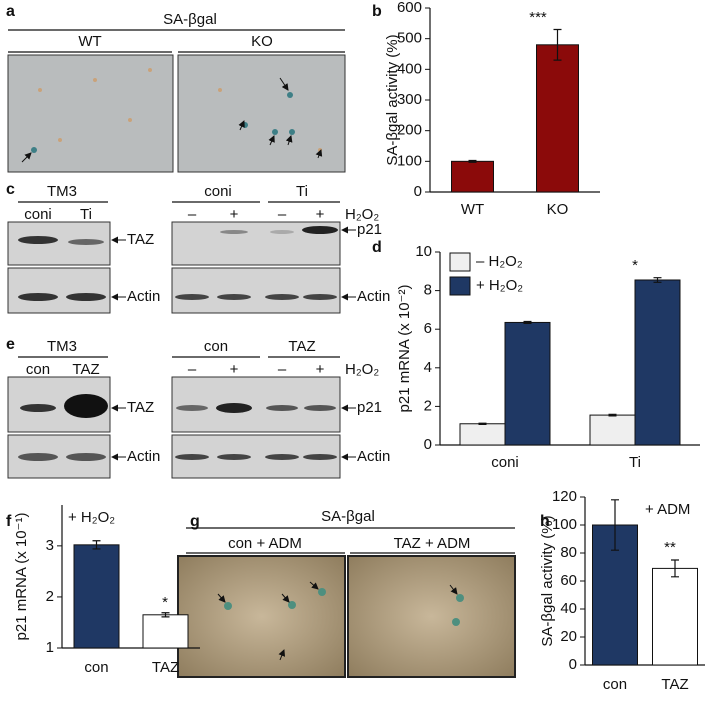 Image resolution: width=709 pixels, height=706 pixels. I want to click on y-axis-label: p21 mRNA (x 10⁻²), so click(404, 349).